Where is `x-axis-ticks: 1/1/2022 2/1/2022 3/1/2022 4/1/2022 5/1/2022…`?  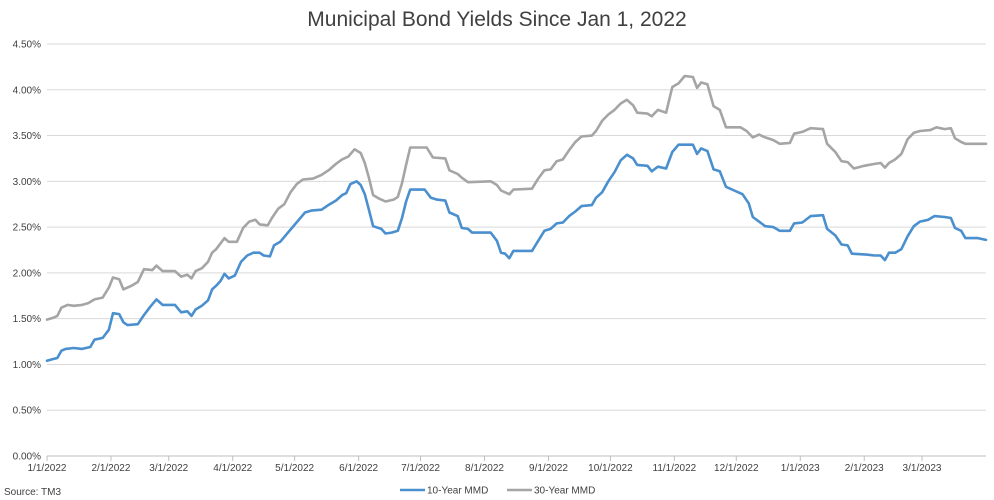 x-axis-ticks: 1/1/2022 2/1/2022 3/1/2022 4/1/2022 5/1/2022… is located at coordinates (485, 465).